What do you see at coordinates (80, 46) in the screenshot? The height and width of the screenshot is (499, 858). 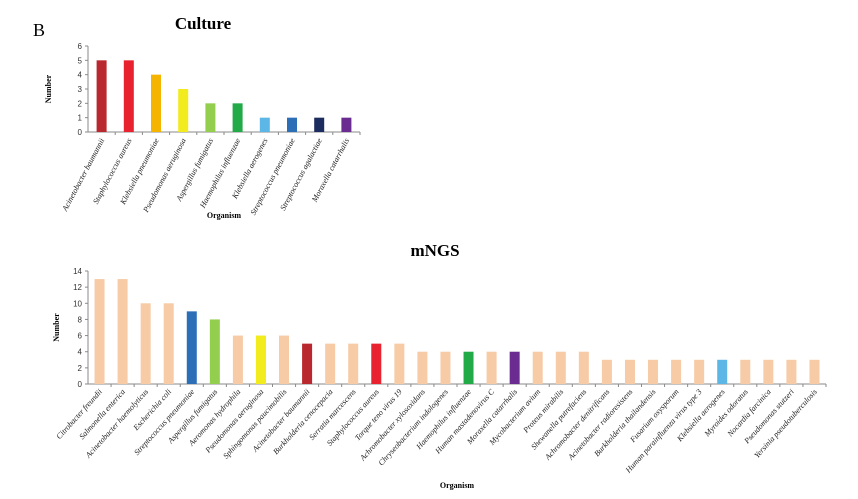 I see `culture-y-tick-label: 6` at bounding box center [80, 46].